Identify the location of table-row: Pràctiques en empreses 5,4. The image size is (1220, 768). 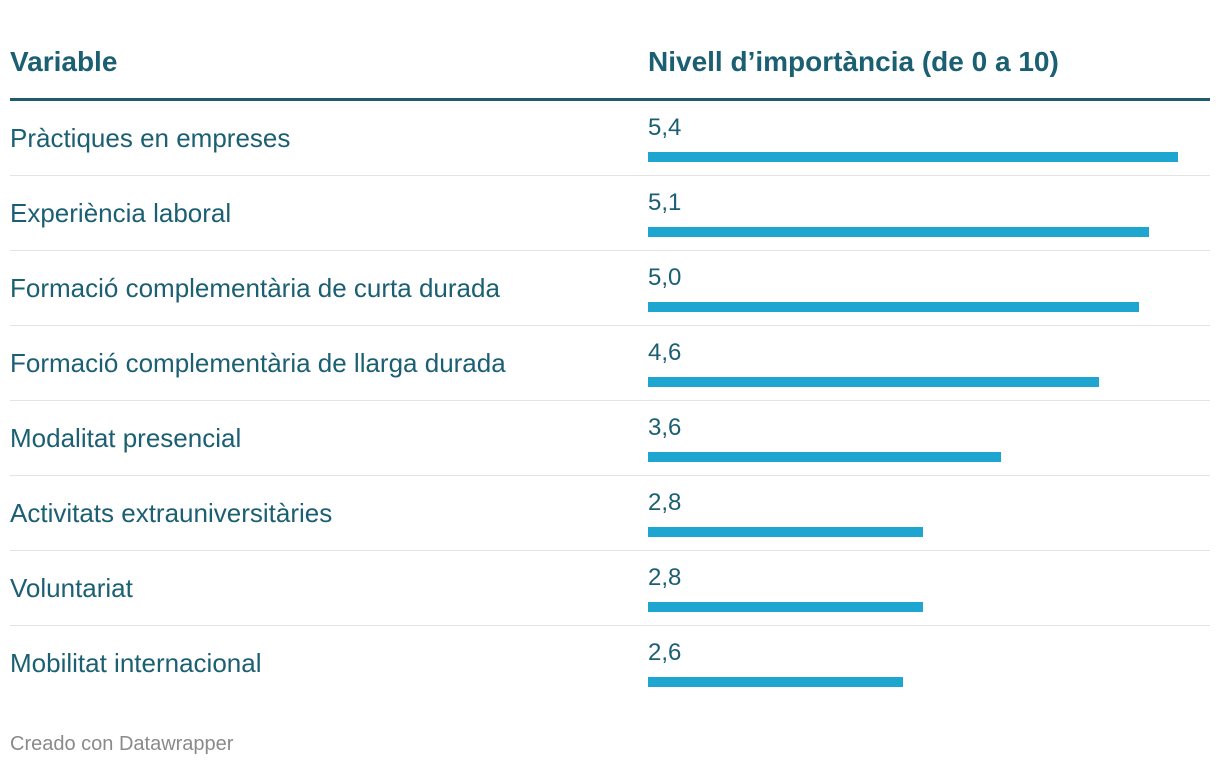
(610, 138).